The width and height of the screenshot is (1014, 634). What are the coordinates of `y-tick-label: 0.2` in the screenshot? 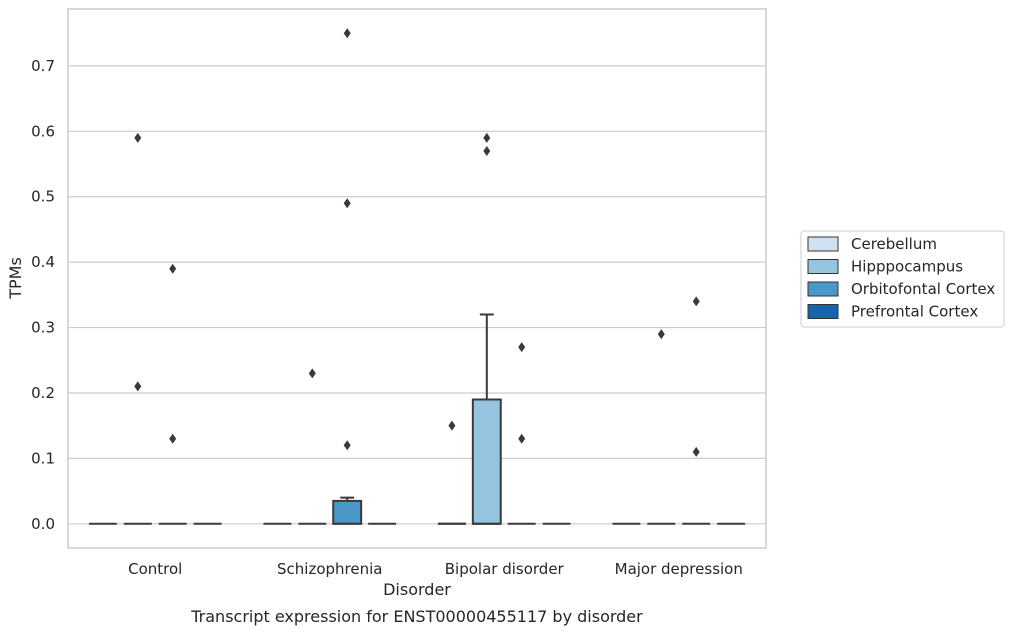 It's located at (43, 393).